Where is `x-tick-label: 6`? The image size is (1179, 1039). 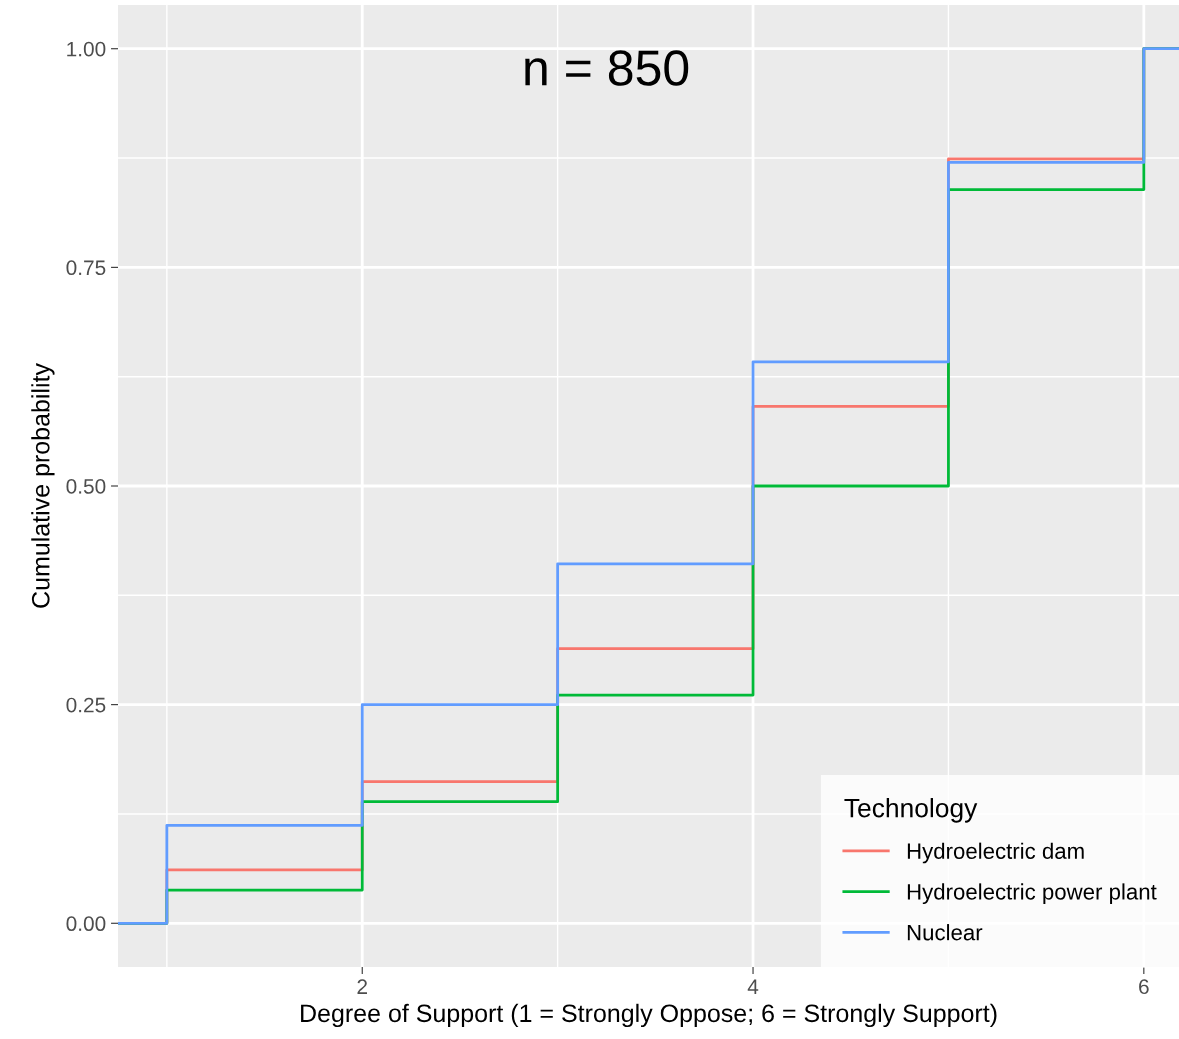
x-tick-label: 6 is located at coordinates (1144, 987).